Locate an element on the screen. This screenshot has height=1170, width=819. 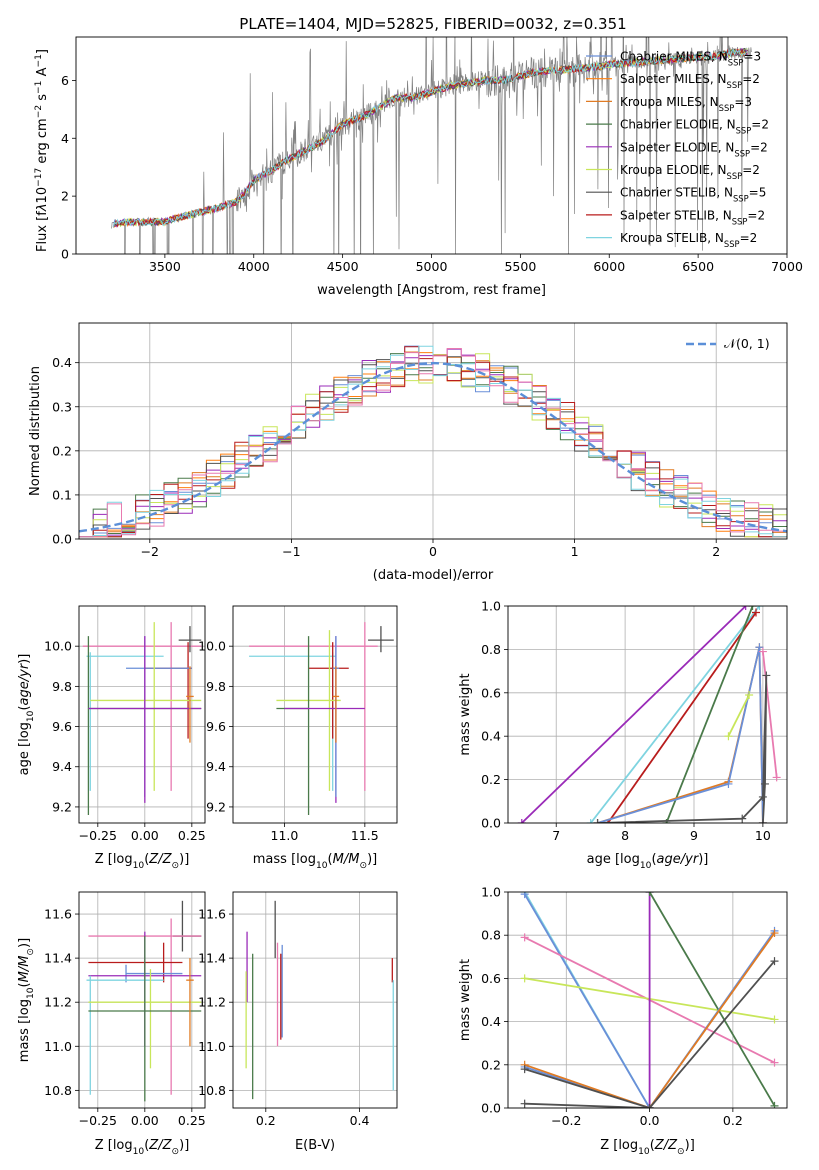
y-tick-label: 11.0 is located at coordinates (58, 1046).